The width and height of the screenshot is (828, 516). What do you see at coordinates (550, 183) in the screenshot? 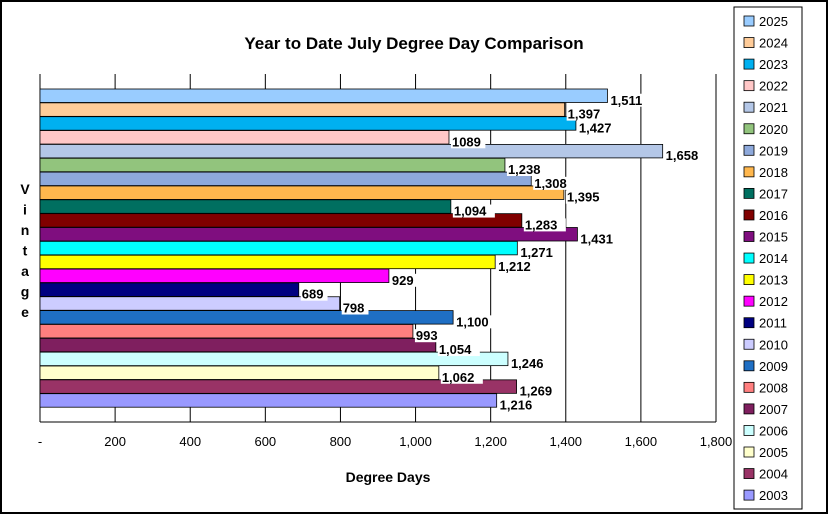
I see `data-label-2019: 1,308` at bounding box center [550, 183].